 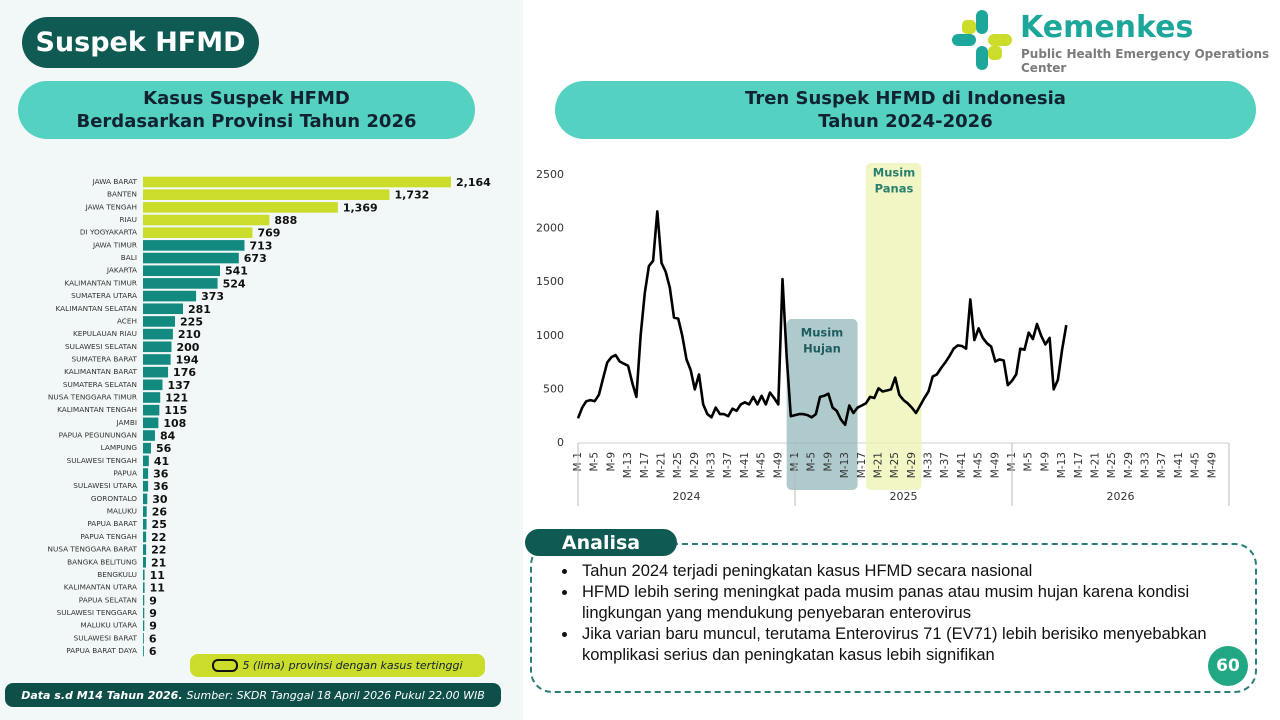 What do you see at coordinates (560, 442) in the screenshot?
I see `y-tick-label: 0` at bounding box center [560, 442].